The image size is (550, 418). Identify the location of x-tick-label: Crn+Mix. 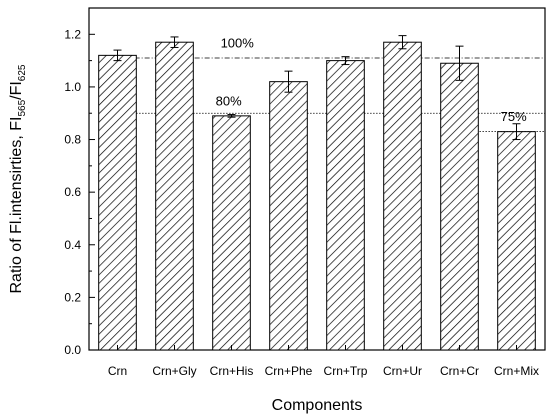
(516, 371).